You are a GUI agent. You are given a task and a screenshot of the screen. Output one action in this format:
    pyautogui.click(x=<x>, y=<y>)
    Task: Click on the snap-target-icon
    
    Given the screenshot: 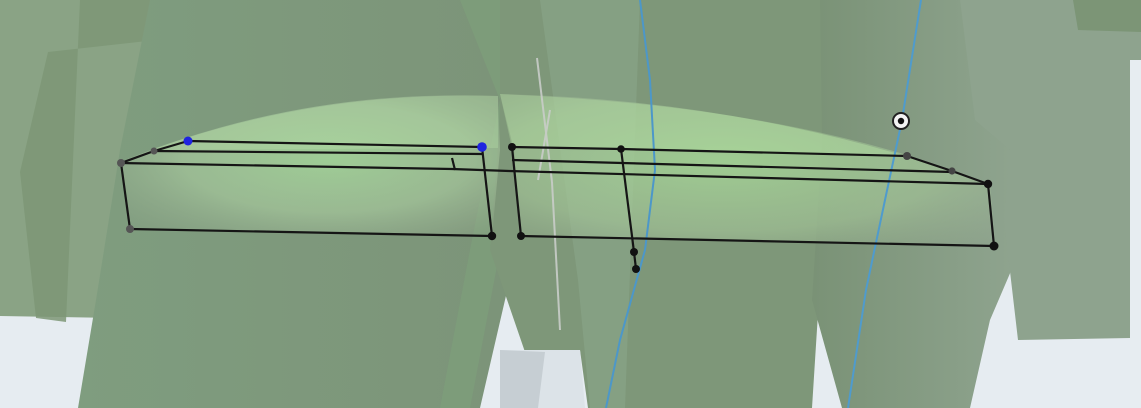 What is the action you would take?
    pyautogui.click(x=901, y=121)
    